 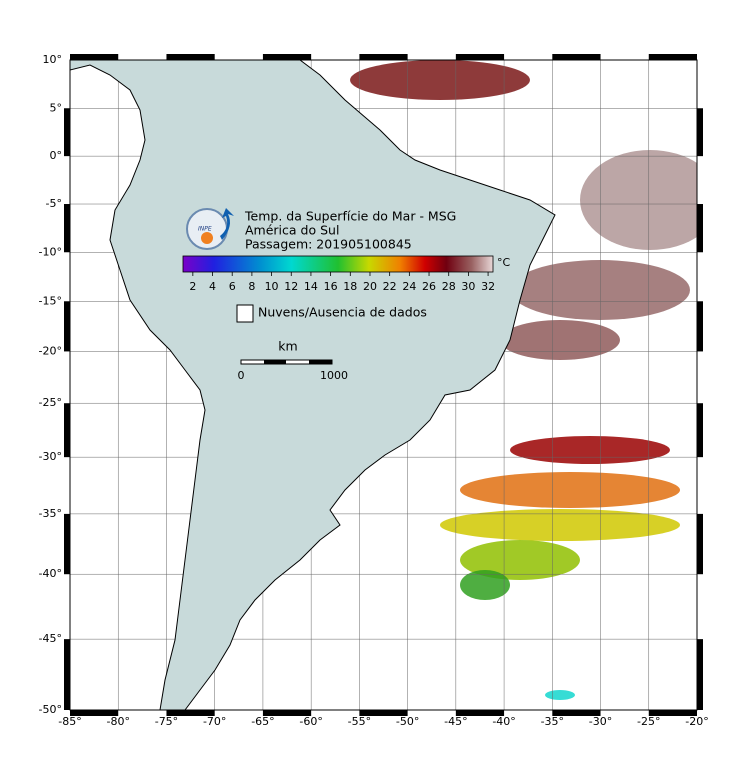 What do you see at coordinates (50, 350) in the screenshot?
I see `lat-label: -20°` at bounding box center [50, 350].